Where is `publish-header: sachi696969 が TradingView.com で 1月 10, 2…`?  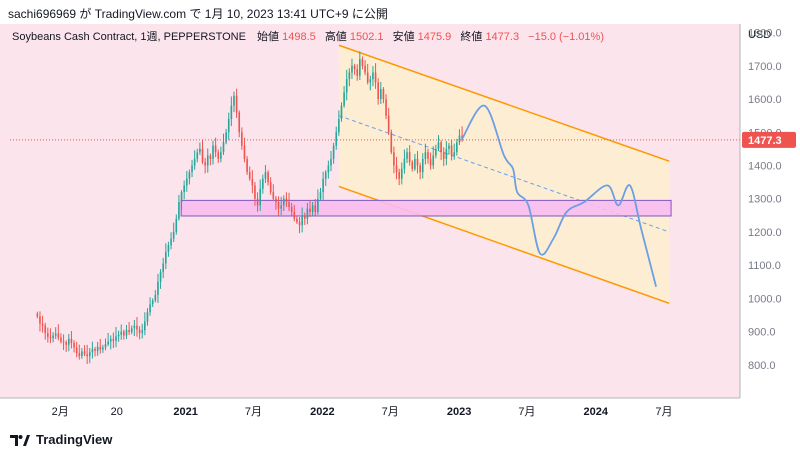 publish-header: sachi696969 が TradingView.com で 1月 10, 2… is located at coordinates (400, 12).